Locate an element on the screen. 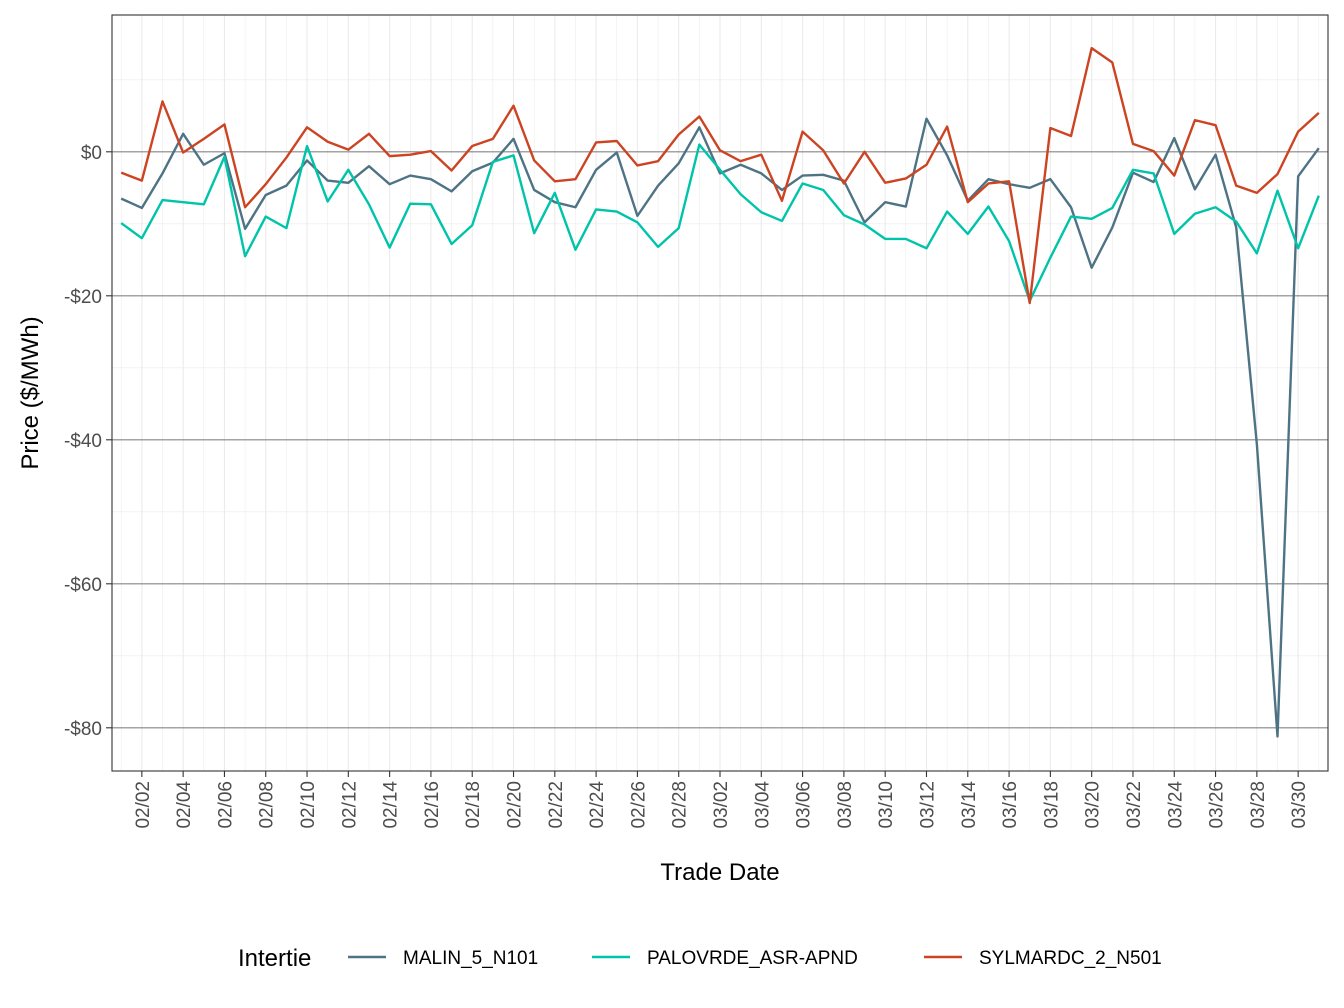 Image resolution: width=1344 pixels, height=1008 pixels. legend-label-malin: MALIN_5_N101 is located at coordinates (470, 958).